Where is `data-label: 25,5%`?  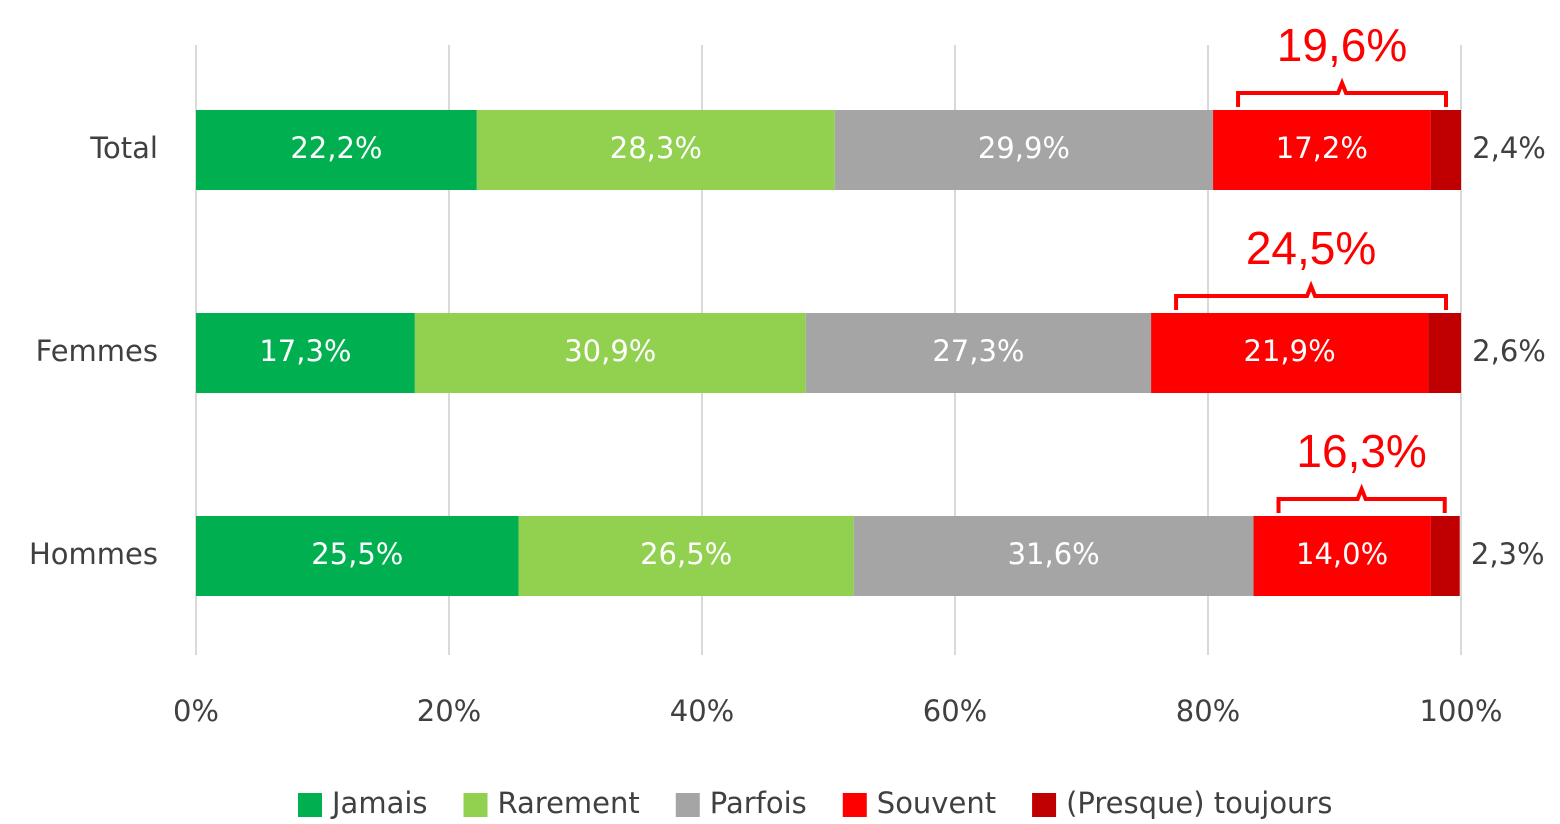 data-label: 25,5% is located at coordinates (357, 554).